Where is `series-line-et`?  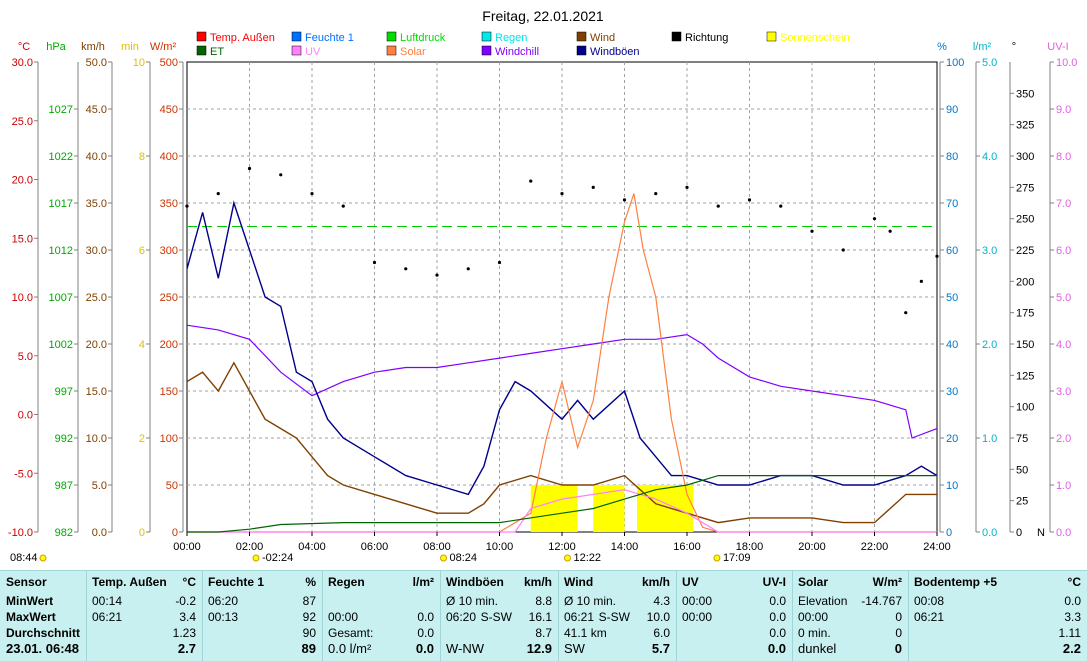 series-line-et is located at coordinates (562, 504).